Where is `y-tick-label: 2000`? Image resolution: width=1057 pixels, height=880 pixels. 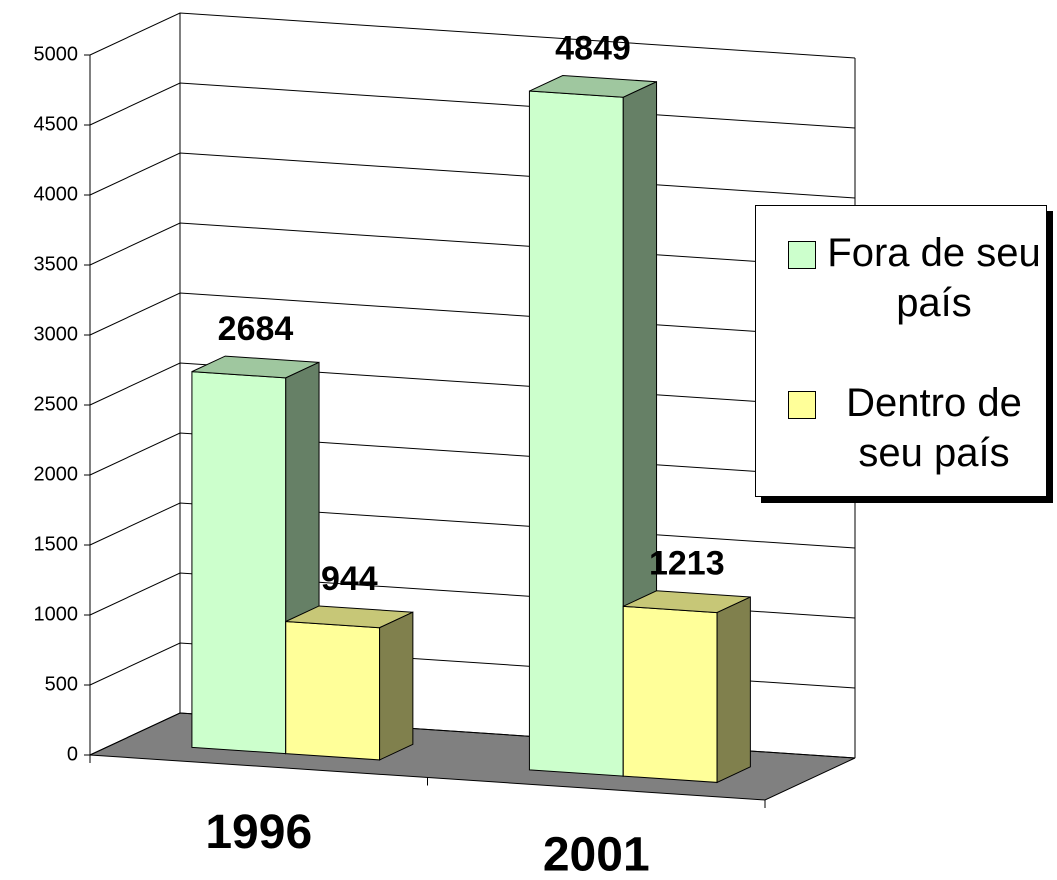
y-tick-label: 2000 is located at coordinates (56, 474).